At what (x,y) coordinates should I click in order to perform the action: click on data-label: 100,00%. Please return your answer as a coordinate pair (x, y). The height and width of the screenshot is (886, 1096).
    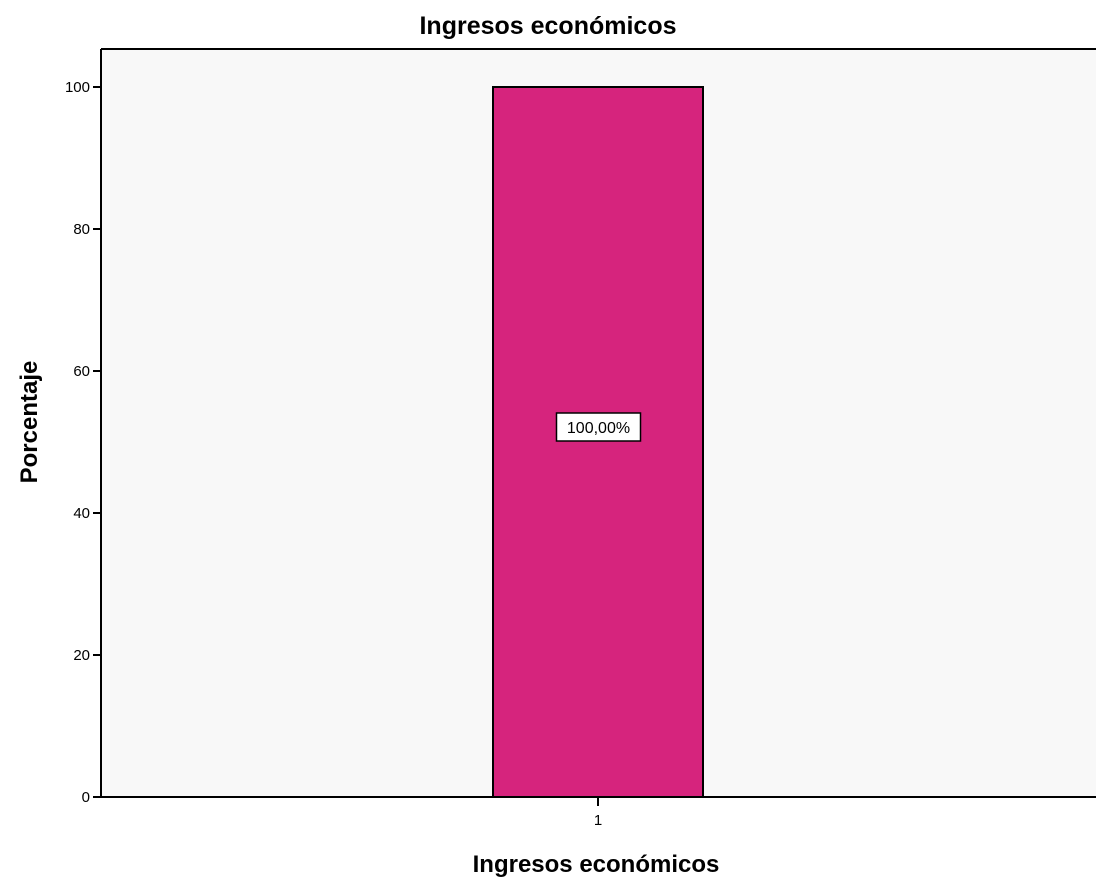
    Looking at the image, I should click on (598, 428).